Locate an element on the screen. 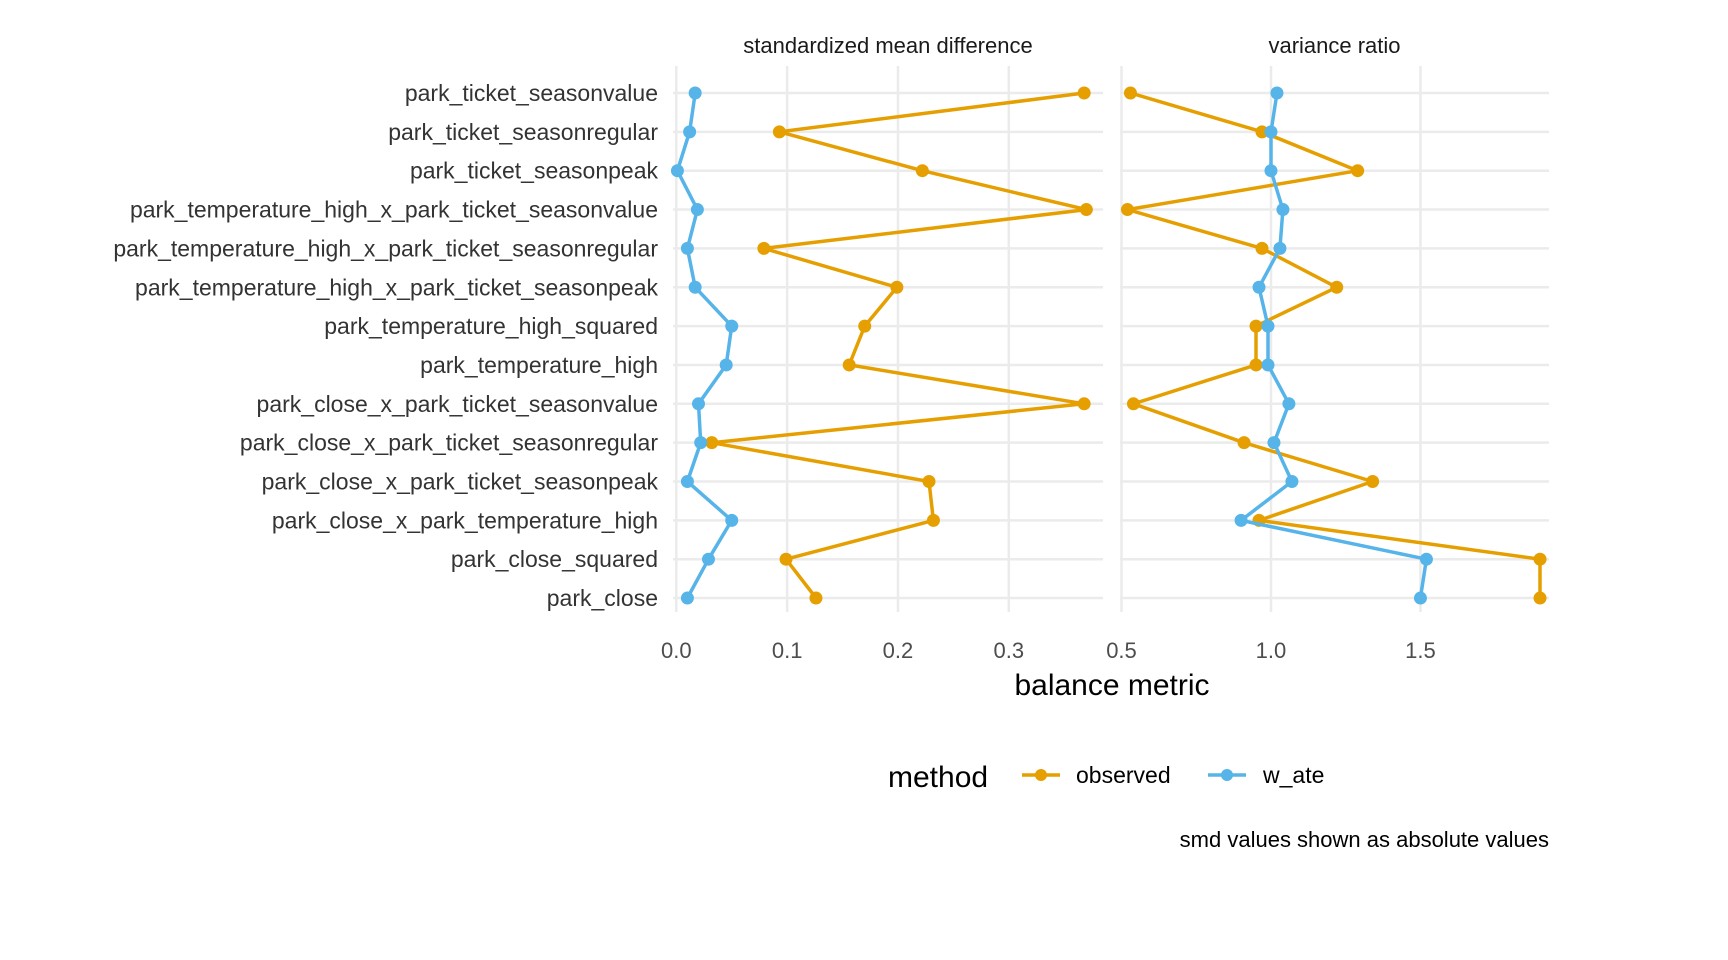  x-tick-label: 1.0 is located at coordinates (1271, 650).